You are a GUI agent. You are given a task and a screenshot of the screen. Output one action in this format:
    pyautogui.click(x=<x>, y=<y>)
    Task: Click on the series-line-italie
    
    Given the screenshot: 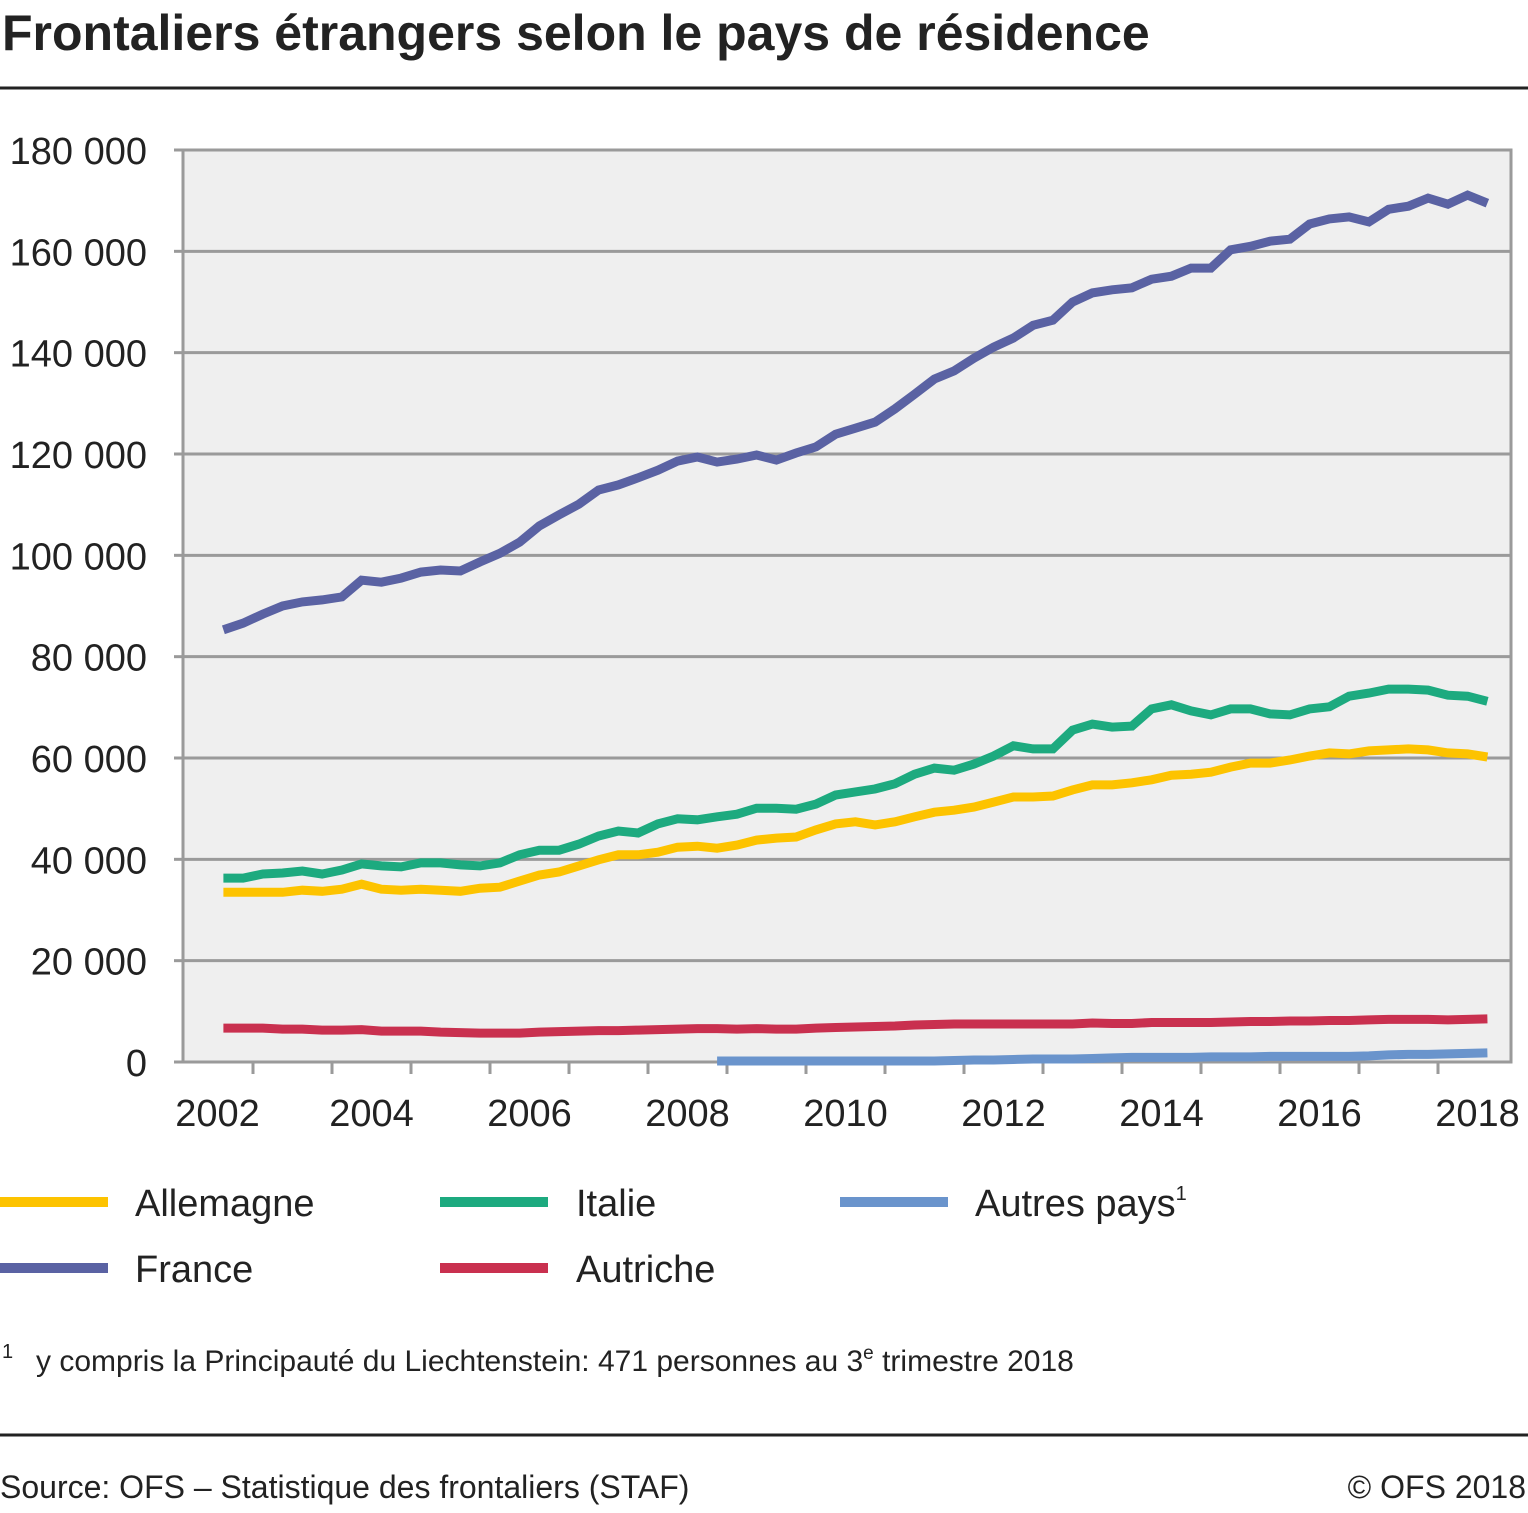 What is the action you would take?
    pyautogui.click(x=856, y=783)
    